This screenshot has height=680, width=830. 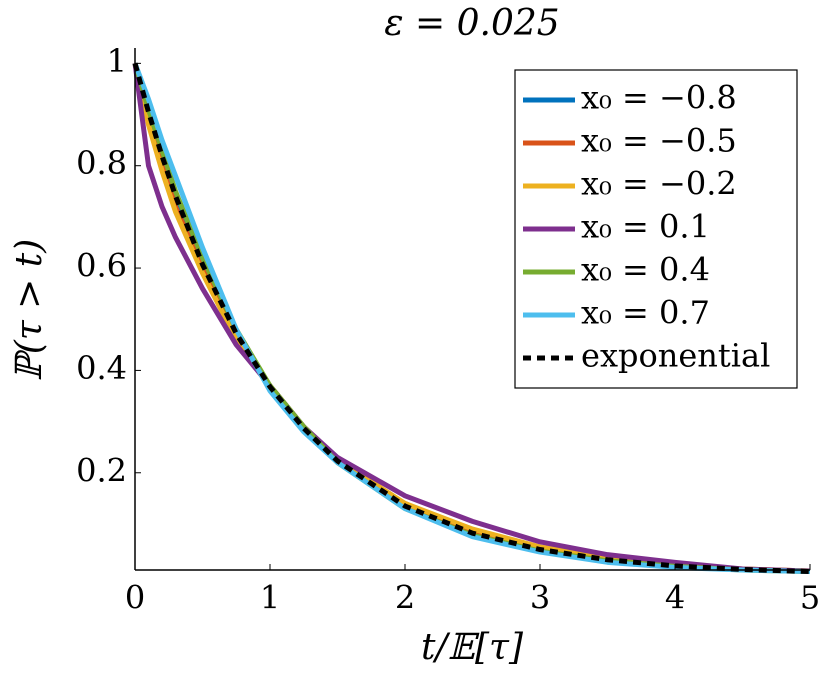 What do you see at coordinates (270, 598) in the screenshot?
I see `x-tick-label: 1` at bounding box center [270, 598].